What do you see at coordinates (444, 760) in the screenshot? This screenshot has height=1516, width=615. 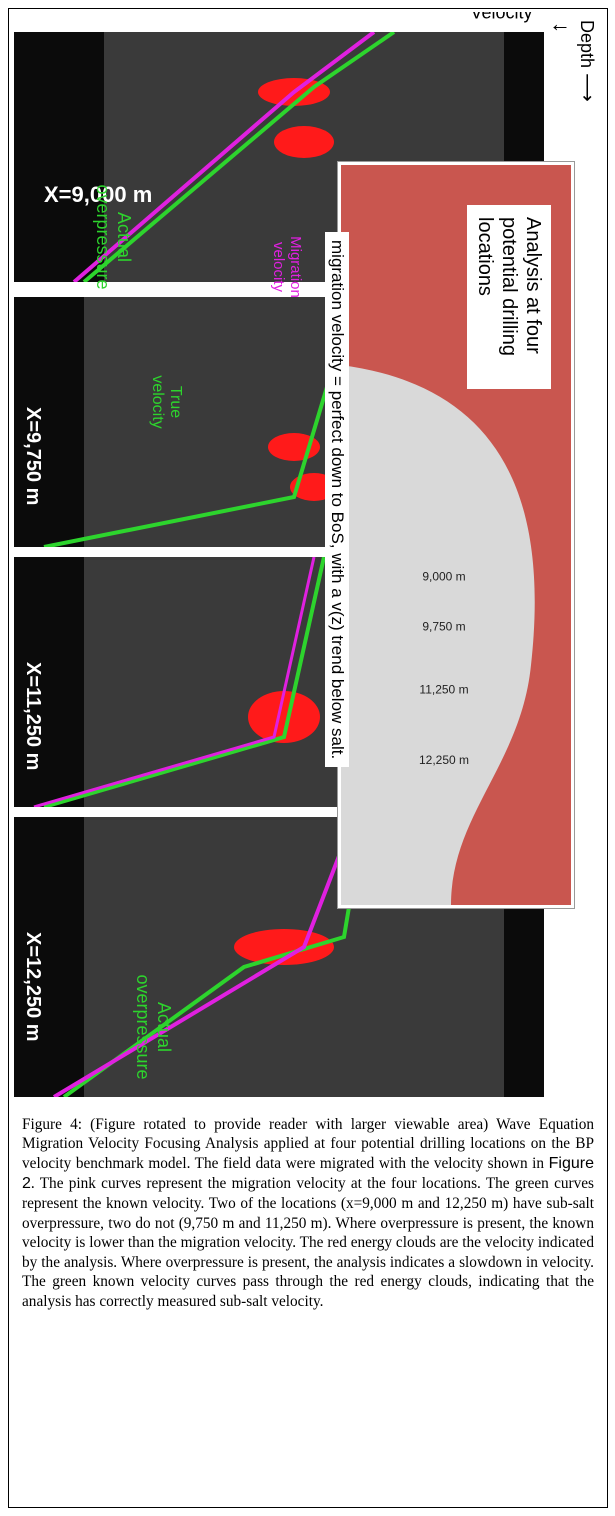 I see `location-12250: 12,250 m` at bounding box center [444, 760].